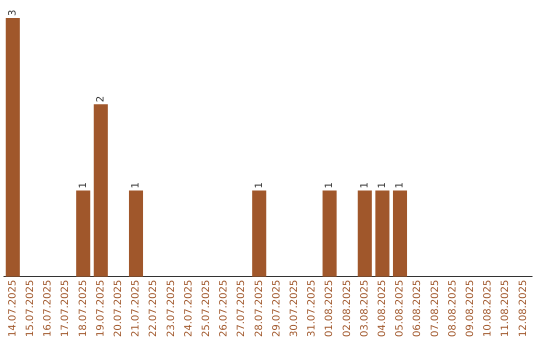 This screenshot has width=540, height=340. I want to click on x-tick-label: 23.07.2025, so click(171, 309).